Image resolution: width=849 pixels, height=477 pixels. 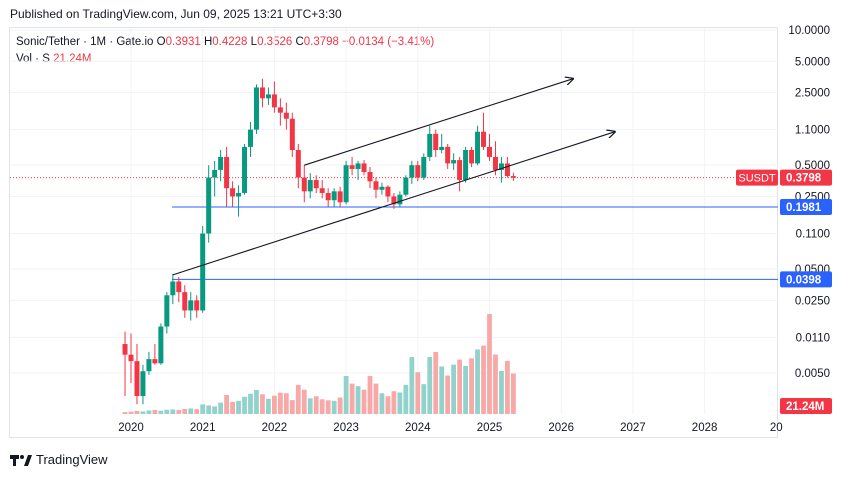 What do you see at coordinates (72, 459) in the screenshot?
I see `footer-brand: TradingView` at bounding box center [72, 459].